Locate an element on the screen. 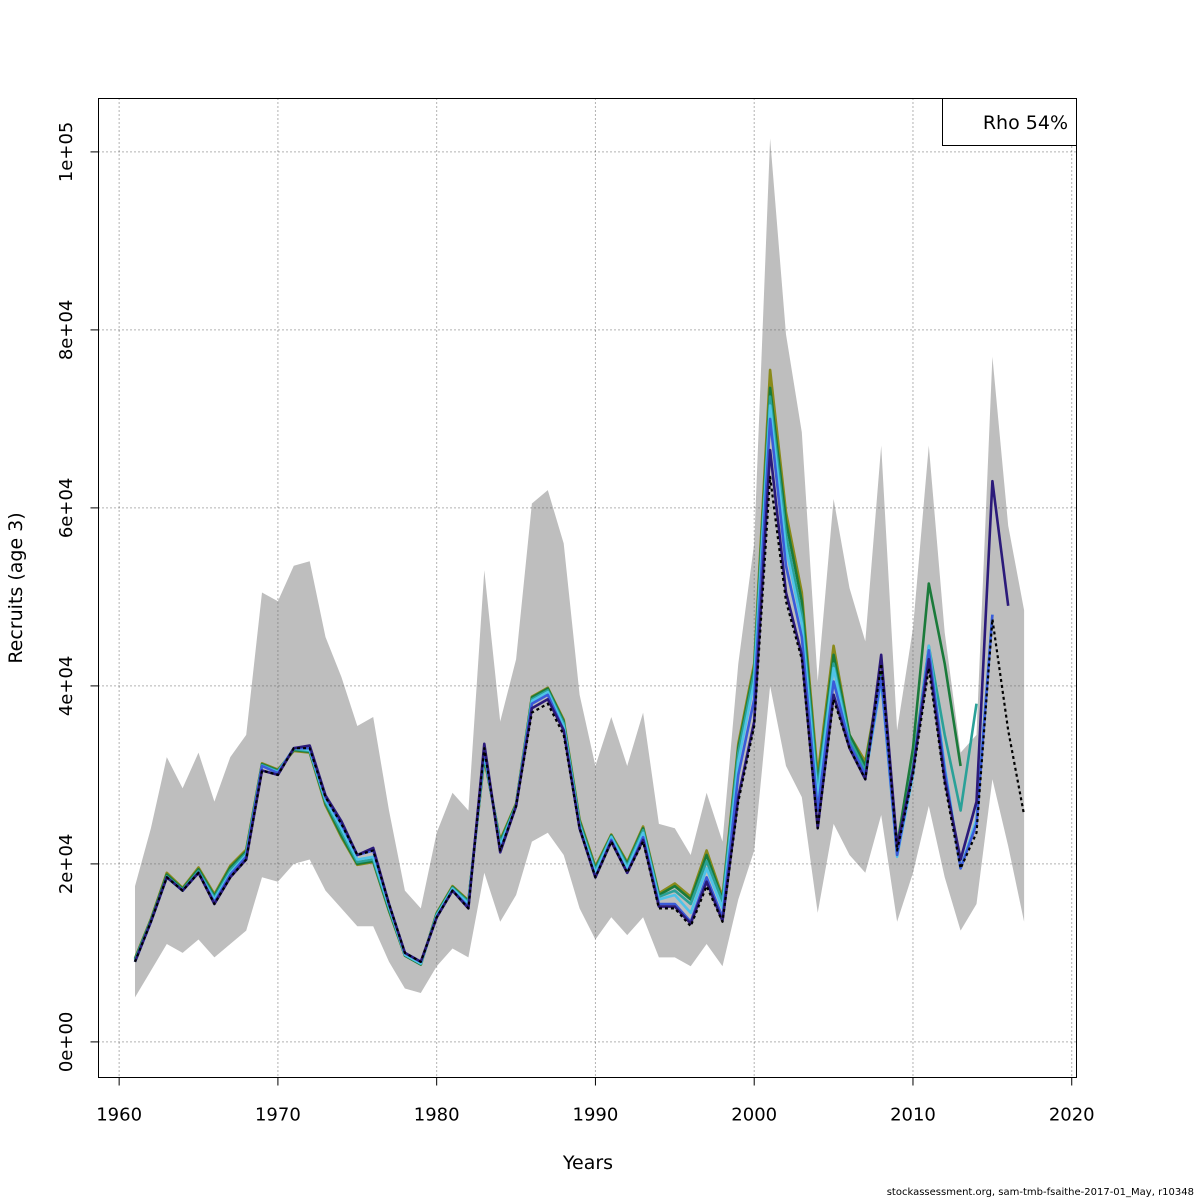  y-tick-label: 6e+04 is located at coordinates (66, 508).